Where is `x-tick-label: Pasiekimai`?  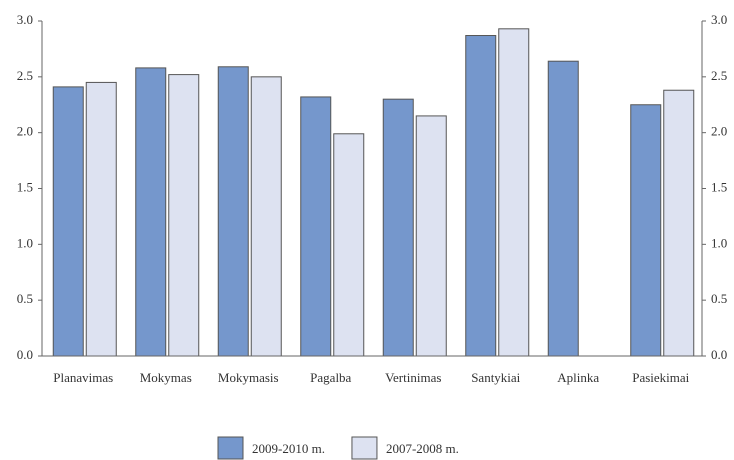
x-tick-label: Pasiekimai is located at coordinates (660, 377).